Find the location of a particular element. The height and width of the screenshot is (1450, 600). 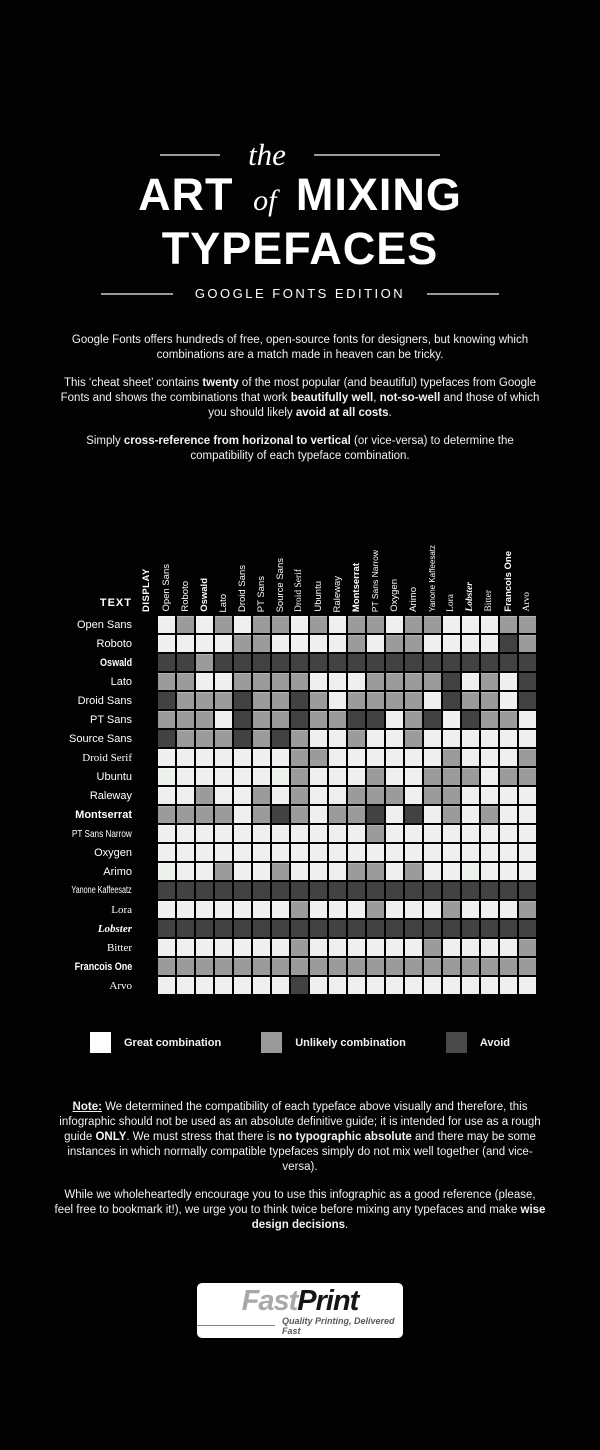

column-header-arimo: Arimo is located at coordinates (413, 599).